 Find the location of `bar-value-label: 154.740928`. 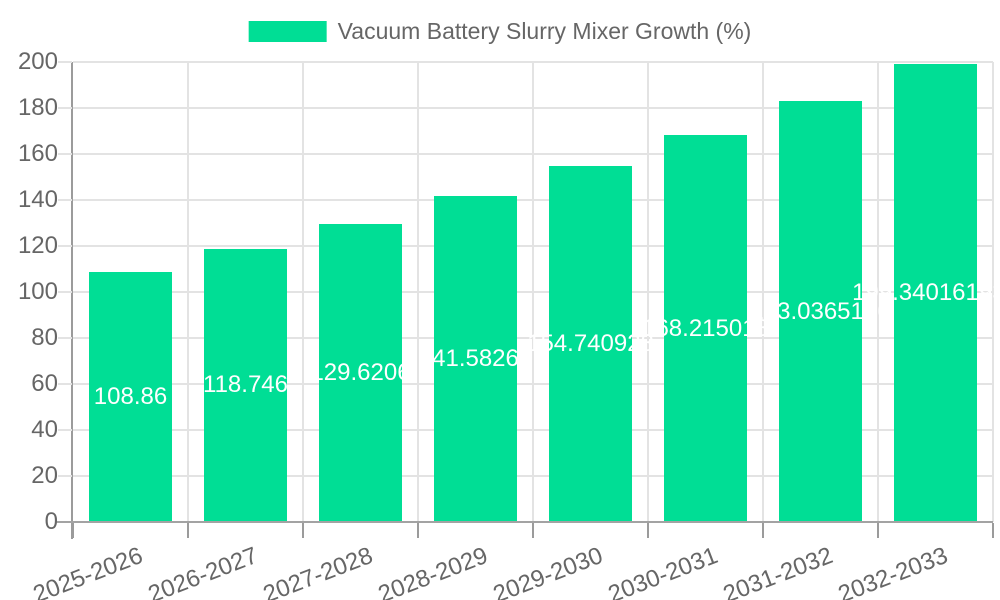

bar-value-label: 154.740928 is located at coordinates (590, 344).